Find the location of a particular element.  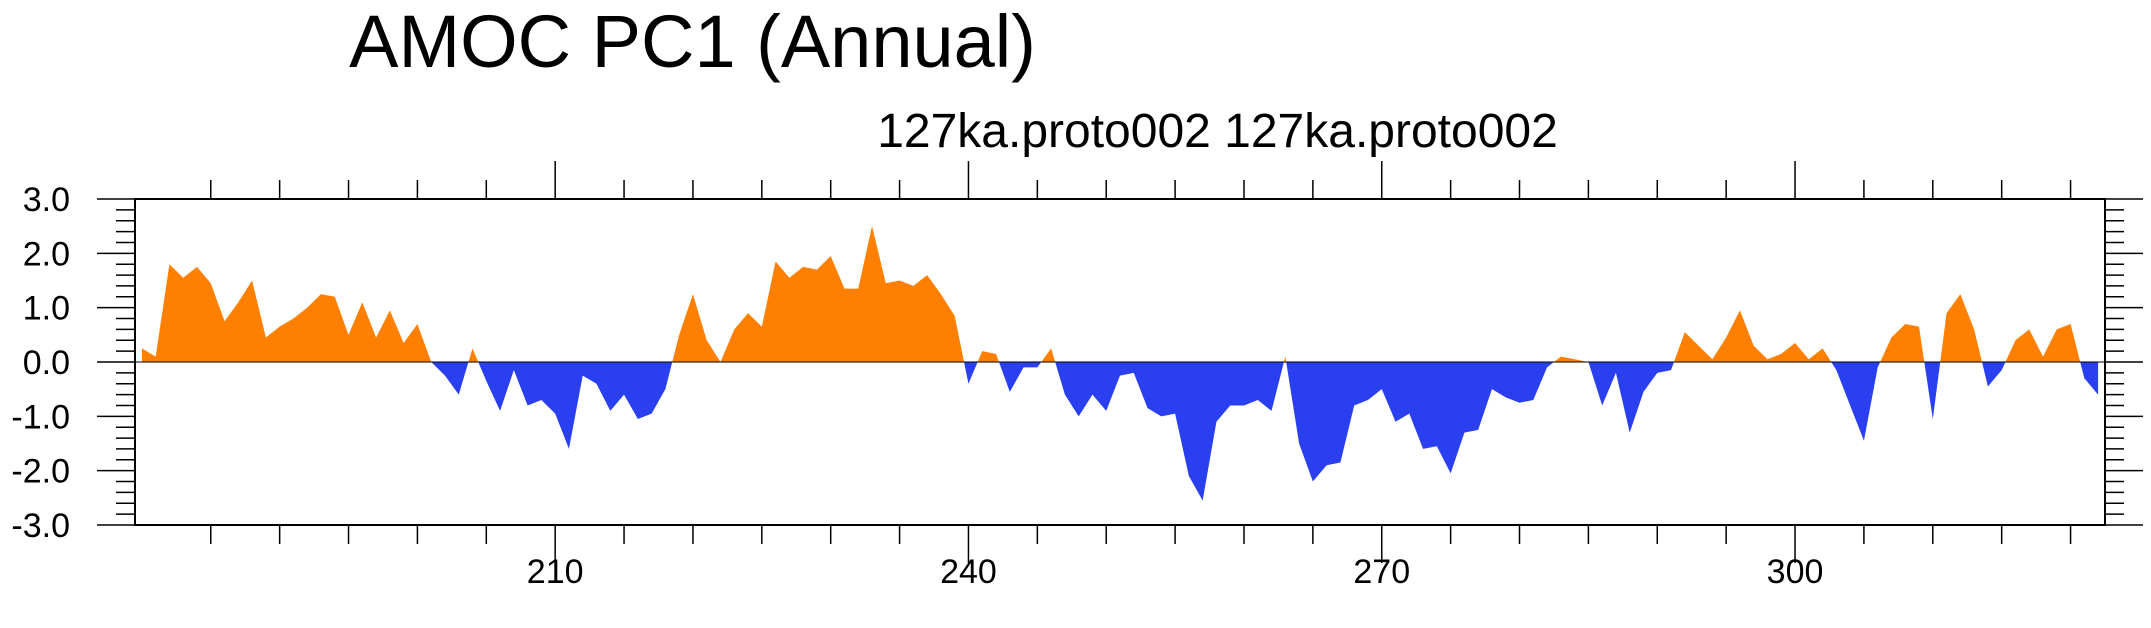

y-tick-label: 3.0 is located at coordinates (46, 200).